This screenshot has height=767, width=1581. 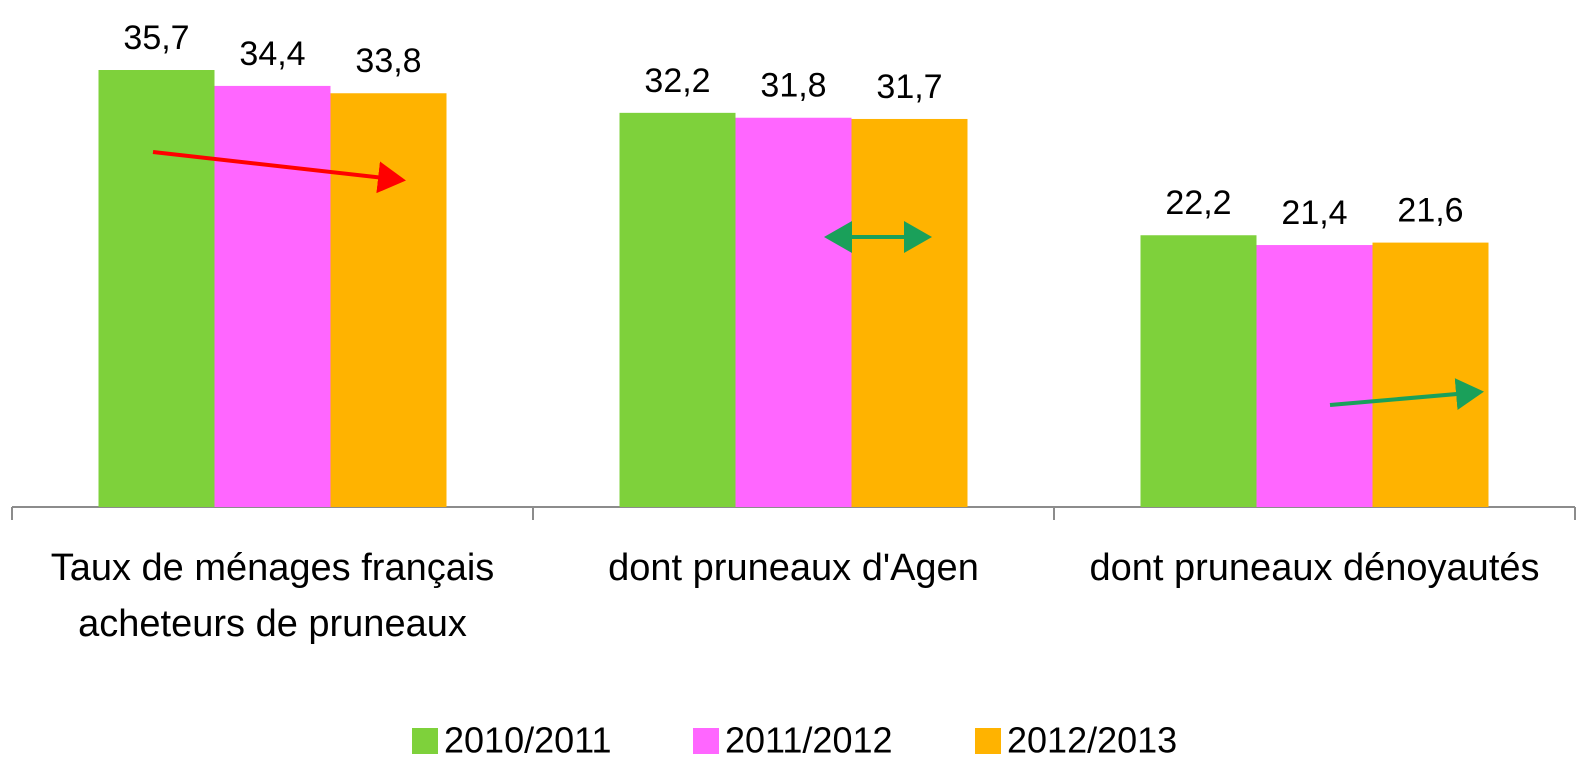 I want to click on data-label: 31,8, so click(x=793, y=86).